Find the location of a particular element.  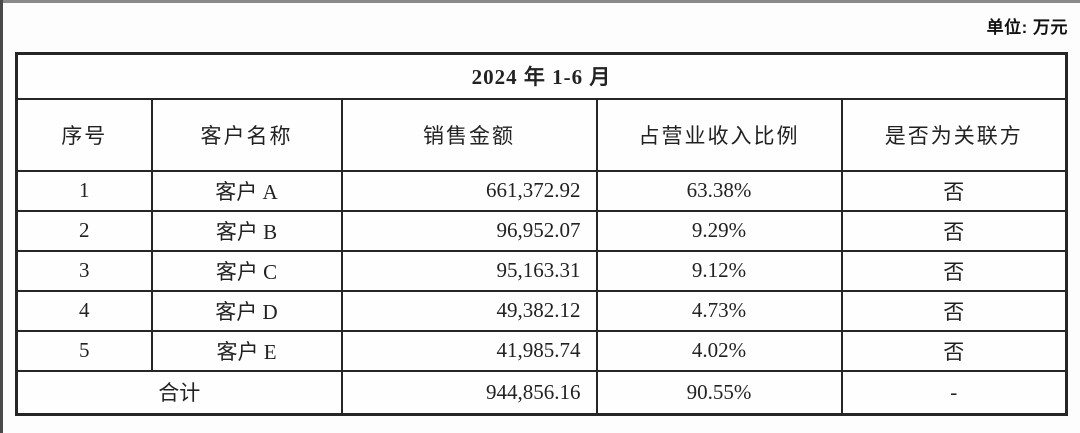

cell-customer: 客户 C is located at coordinates (246, 270).